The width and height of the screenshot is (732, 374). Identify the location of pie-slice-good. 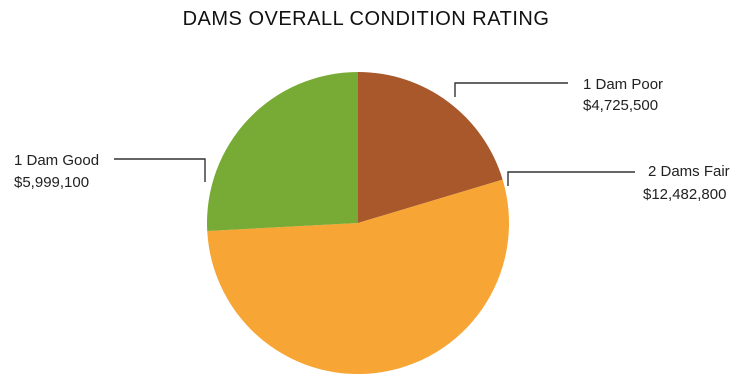
(282, 152).